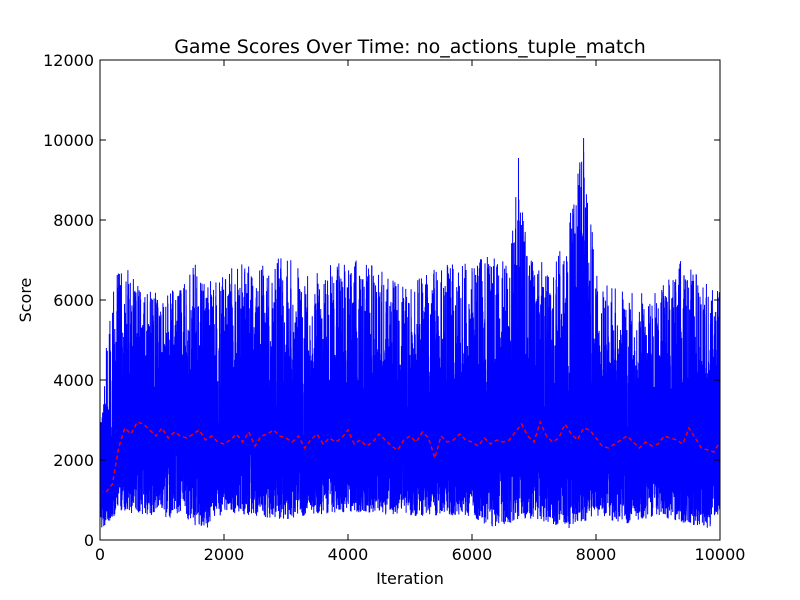  Describe the element at coordinates (100, 554) in the screenshot. I see `x-tick-label: 0` at that location.